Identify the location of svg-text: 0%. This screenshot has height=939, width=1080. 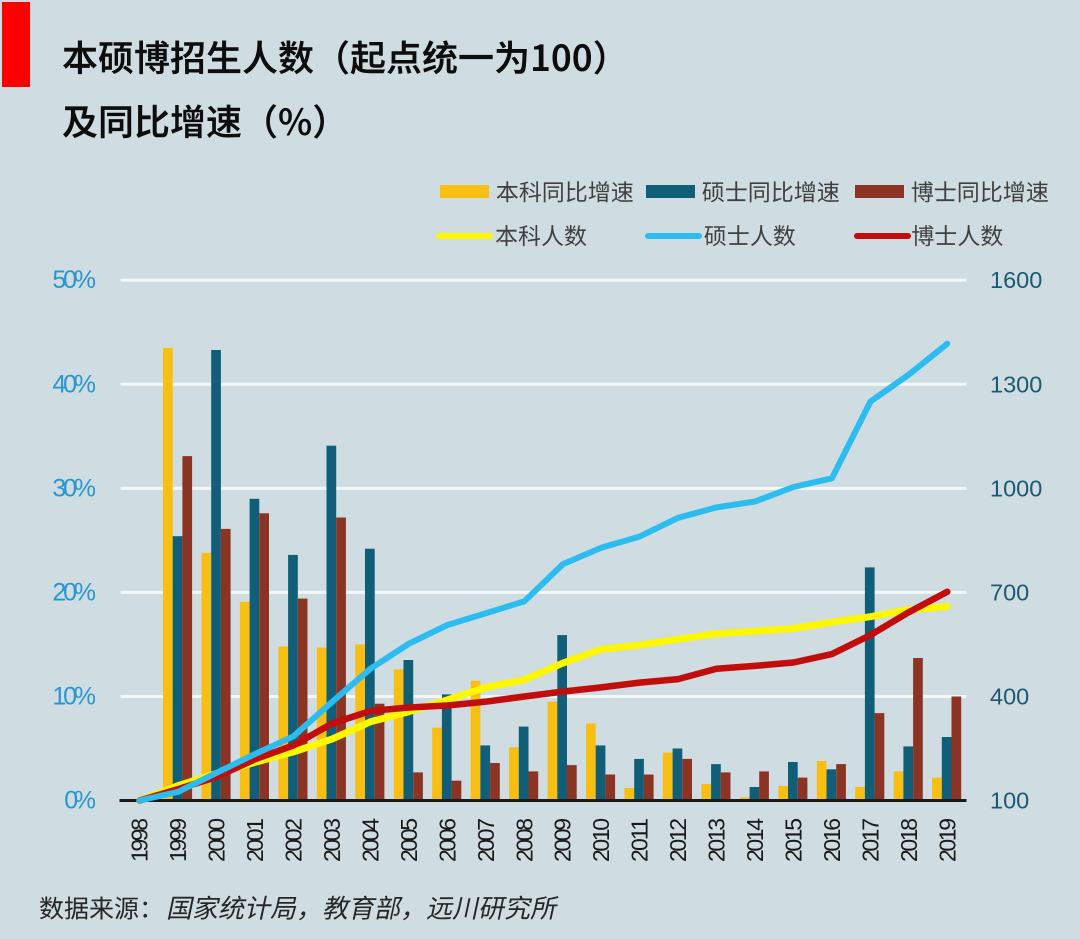
(80, 801).